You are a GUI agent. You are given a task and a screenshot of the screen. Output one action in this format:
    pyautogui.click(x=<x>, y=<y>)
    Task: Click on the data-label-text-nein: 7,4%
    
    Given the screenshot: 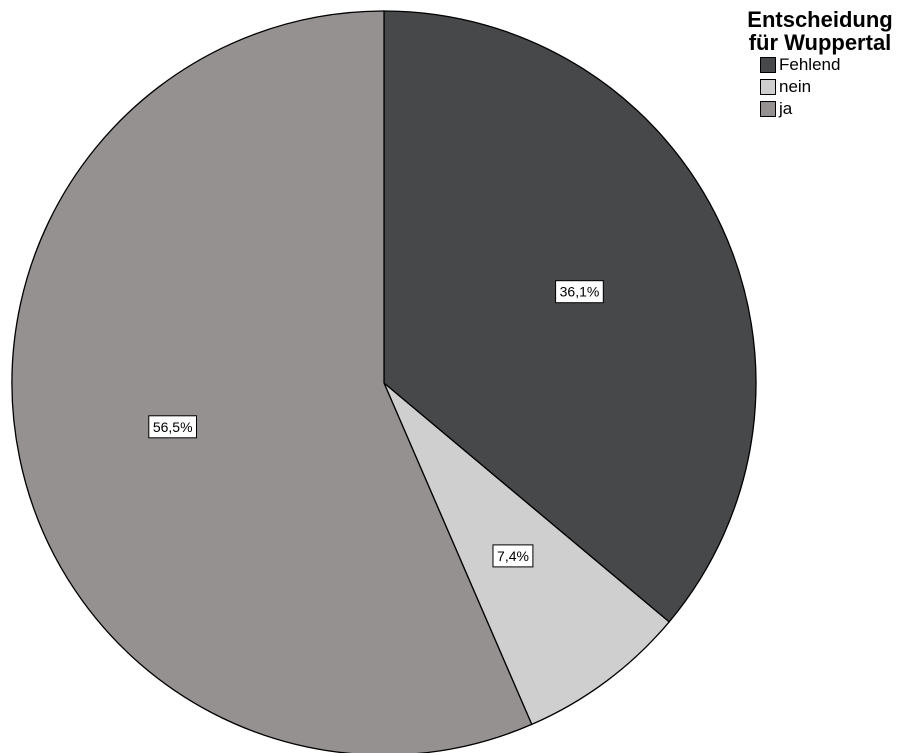 What is the action you would take?
    pyautogui.click(x=513, y=556)
    